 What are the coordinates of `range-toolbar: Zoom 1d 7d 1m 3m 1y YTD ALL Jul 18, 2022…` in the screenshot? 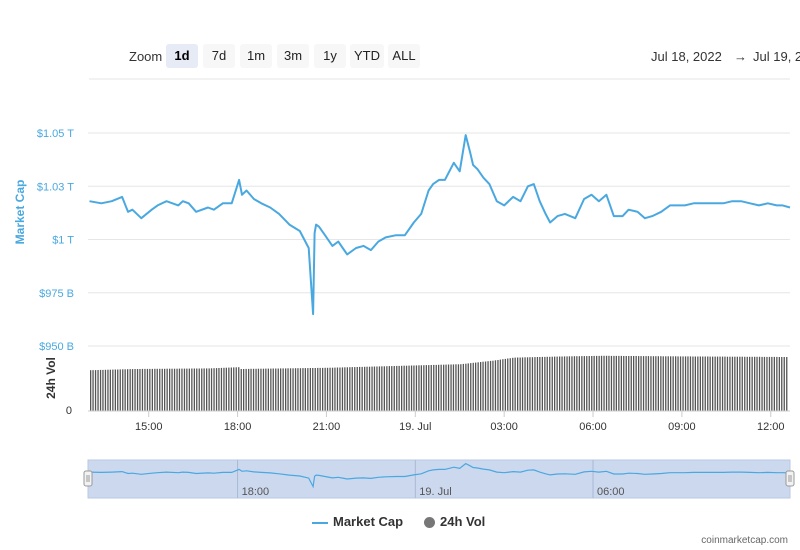 It's located at (400, 56).